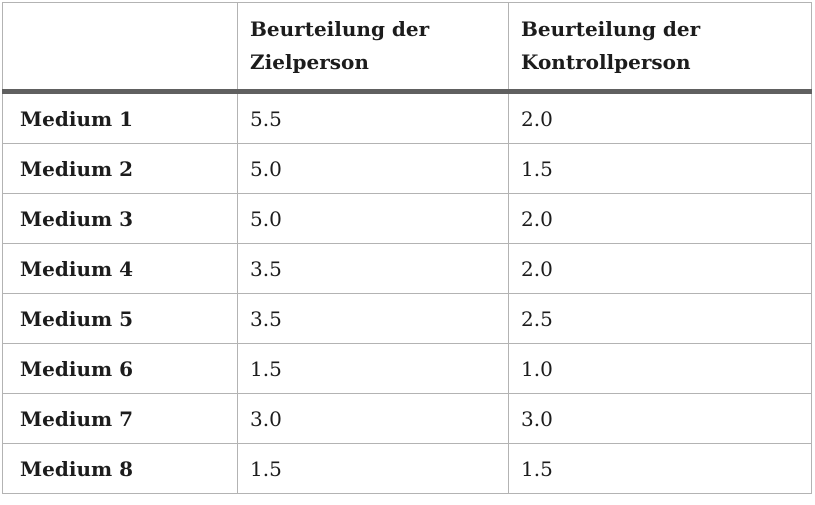  What do you see at coordinates (120, 168) in the screenshot?
I see `row-label-cell: Medium 2` at bounding box center [120, 168].